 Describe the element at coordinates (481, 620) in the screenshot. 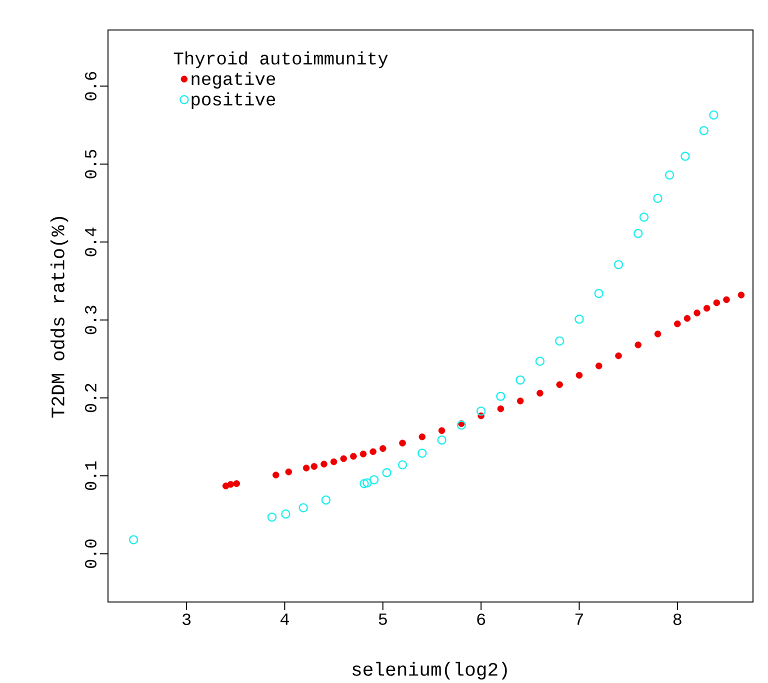

I see `x-tick-label: 6` at that location.